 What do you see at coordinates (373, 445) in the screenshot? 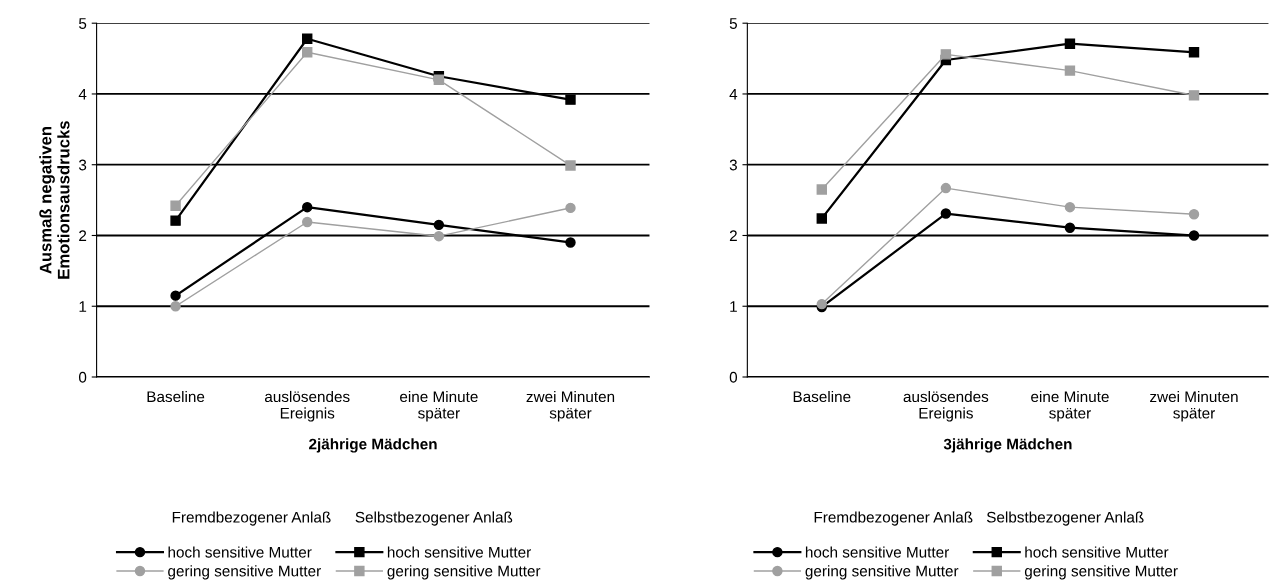
I see `x-axis-title: 2jährige Mädchen` at bounding box center [373, 445].